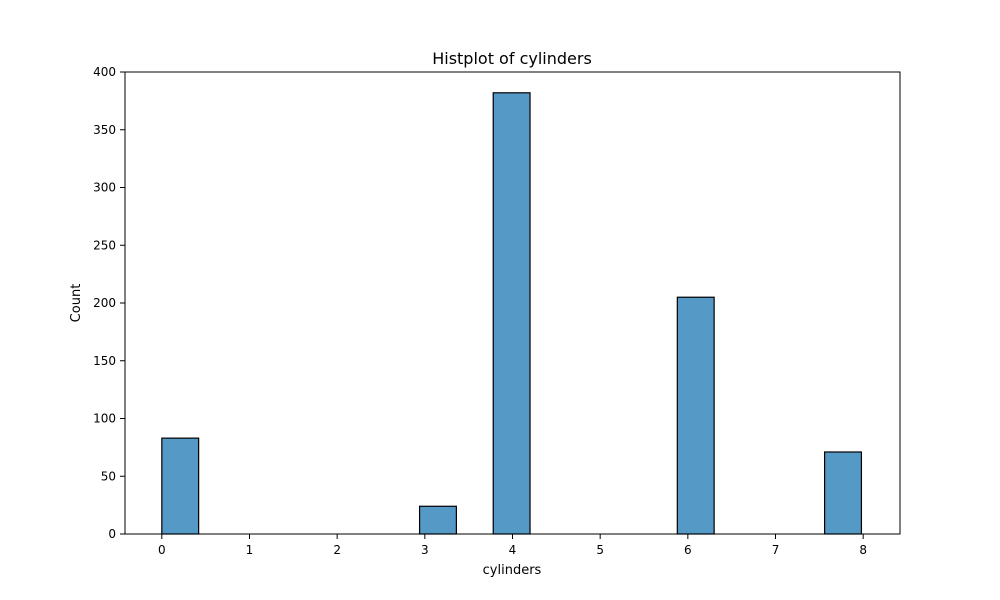  I want to click on chart-title: Histplot of cylinders, so click(512, 58).